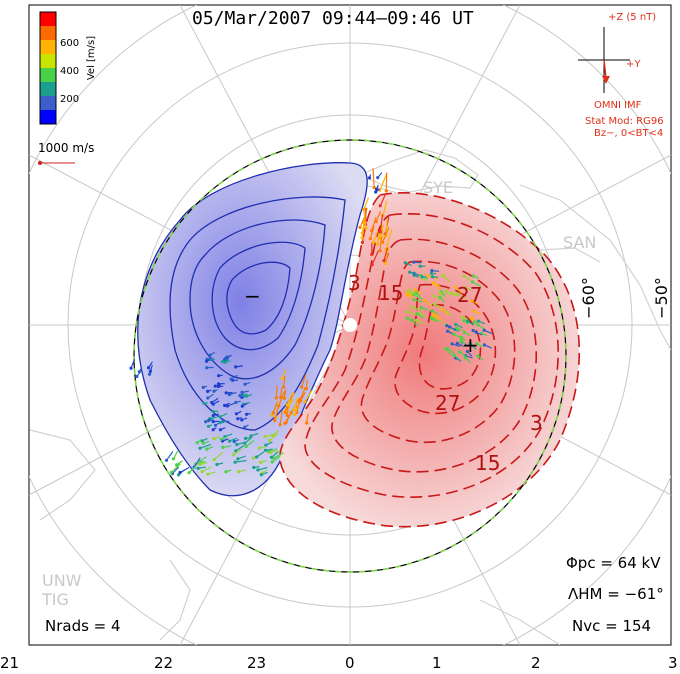 The width and height of the screenshot is (680, 674). Describe the element at coordinates (661, 298) in the screenshot. I see `latitude-label: −50°` at that location.